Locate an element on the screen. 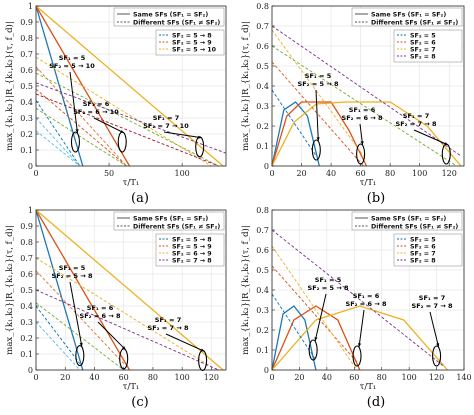  legend-entry-label: SF₂ = 5 → 8 is located at coordinates (192, 239).